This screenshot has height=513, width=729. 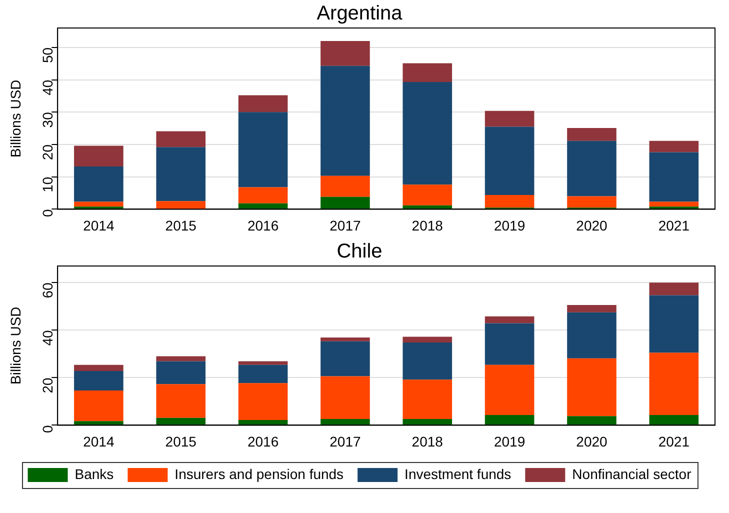 What do you see at coordinates (360, 13) in the screenshot?
I see `chart-title: Argentina` at bounding box center [360, 13].